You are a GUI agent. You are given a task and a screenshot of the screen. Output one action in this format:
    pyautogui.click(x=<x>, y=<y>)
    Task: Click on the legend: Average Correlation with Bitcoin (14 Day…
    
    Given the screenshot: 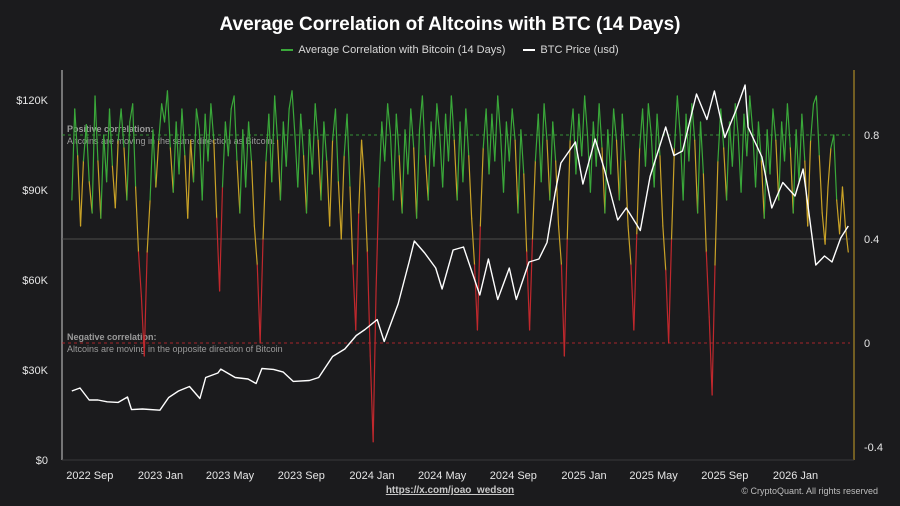 What is the action you would take?
    pyautogui.click(x=450, y=50)
    